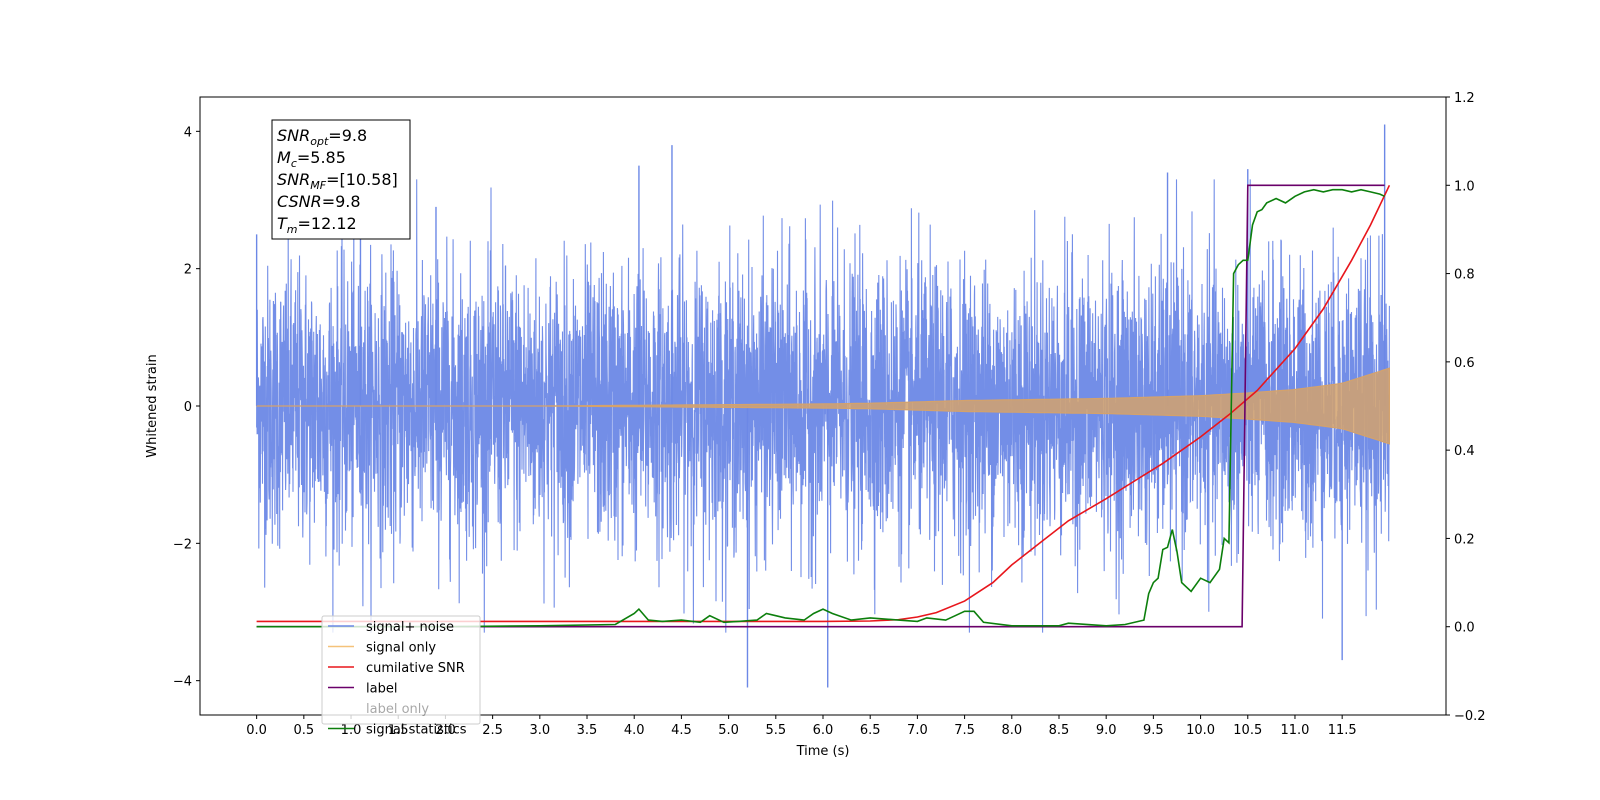 The height and width of the screenshot is (800, 1600). What do you see at coordinates (1342, 730) in the screenshot?
I see `x-tick-label-23: 11.5` at bounding box center [1342, 730].